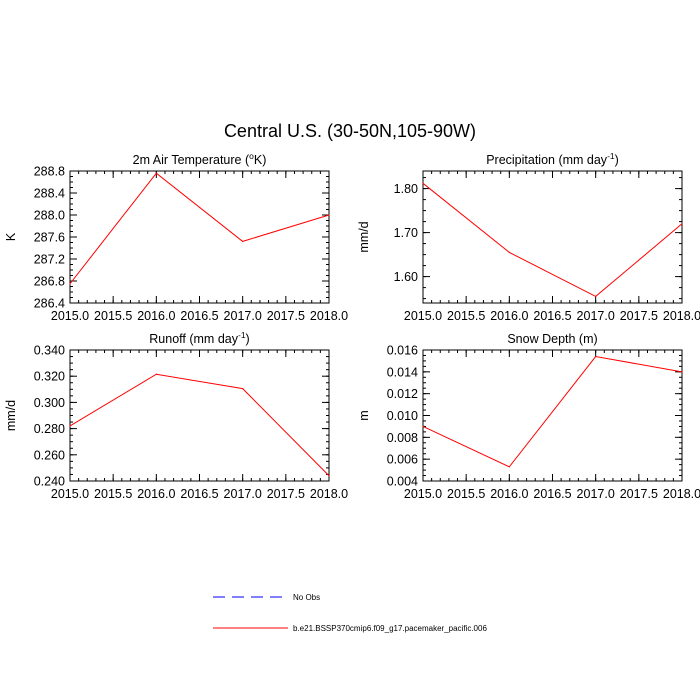 This screenshot has height=700, width=700. Describe the element at coordinates (266, 597) in the screenshot. I see `legend-item: No Obs` at that location.